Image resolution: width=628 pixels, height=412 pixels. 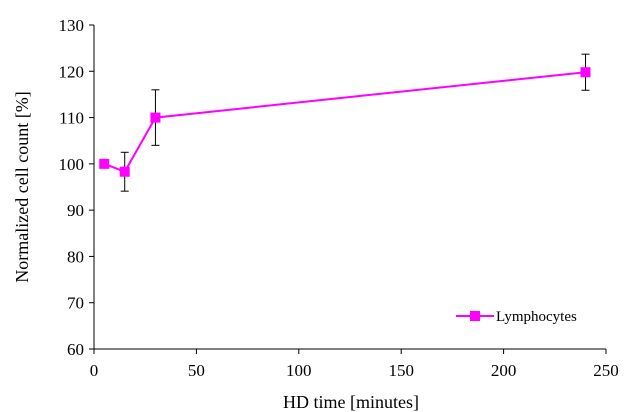 I want to click on y-tick-label: 130, so click(x=72, y=25).